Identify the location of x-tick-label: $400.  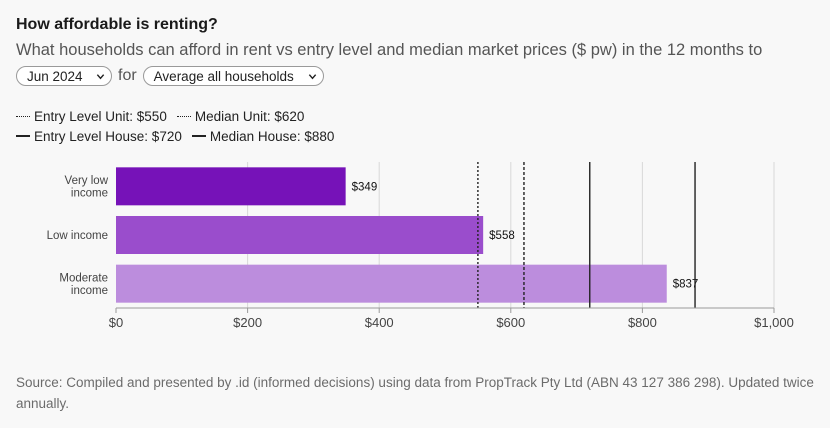
(379, 322).